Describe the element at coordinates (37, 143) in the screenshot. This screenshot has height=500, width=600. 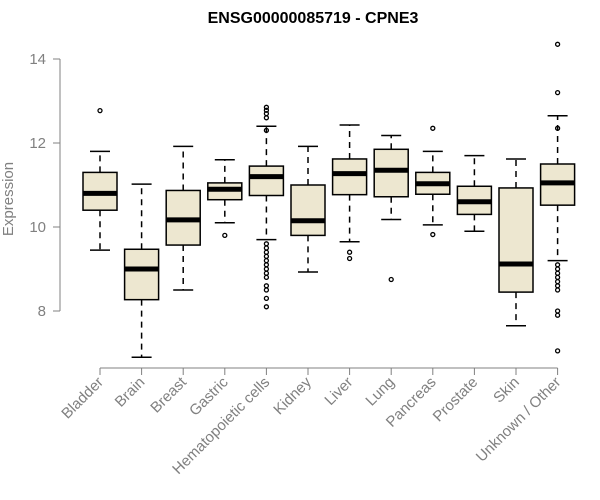
I see `y-tick-label: 12` at that location.